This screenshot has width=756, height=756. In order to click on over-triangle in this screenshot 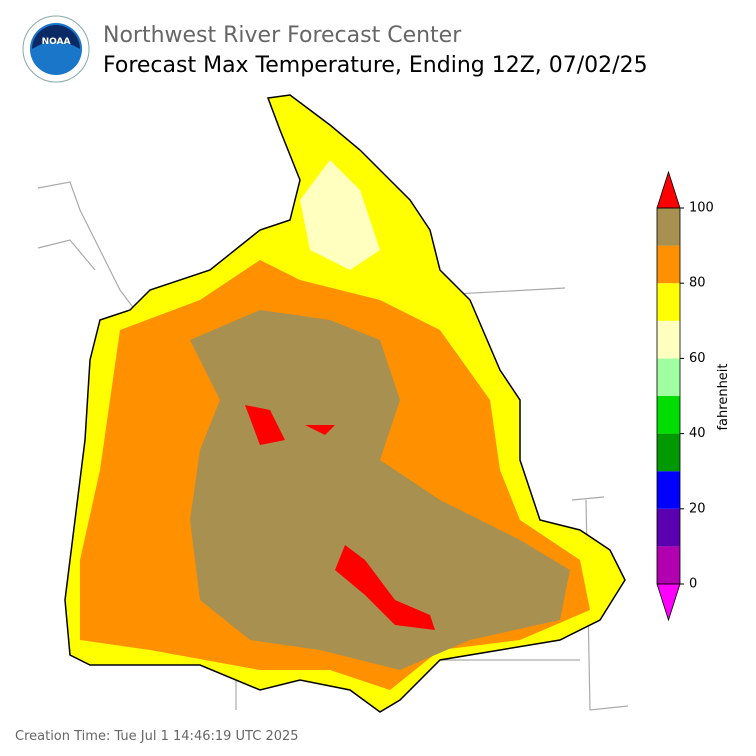, I will do `click(668, 189)`.